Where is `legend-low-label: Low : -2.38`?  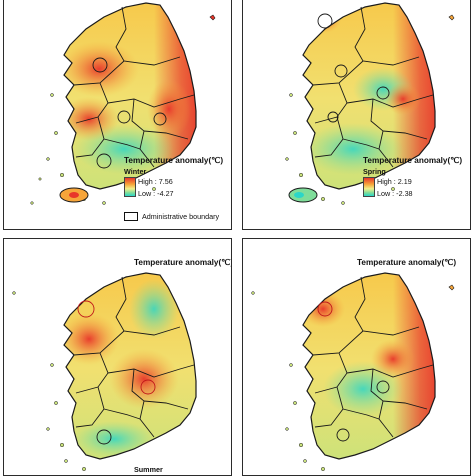 legend-low-label: Low : -2.38 is located at coordinates (395, 193).